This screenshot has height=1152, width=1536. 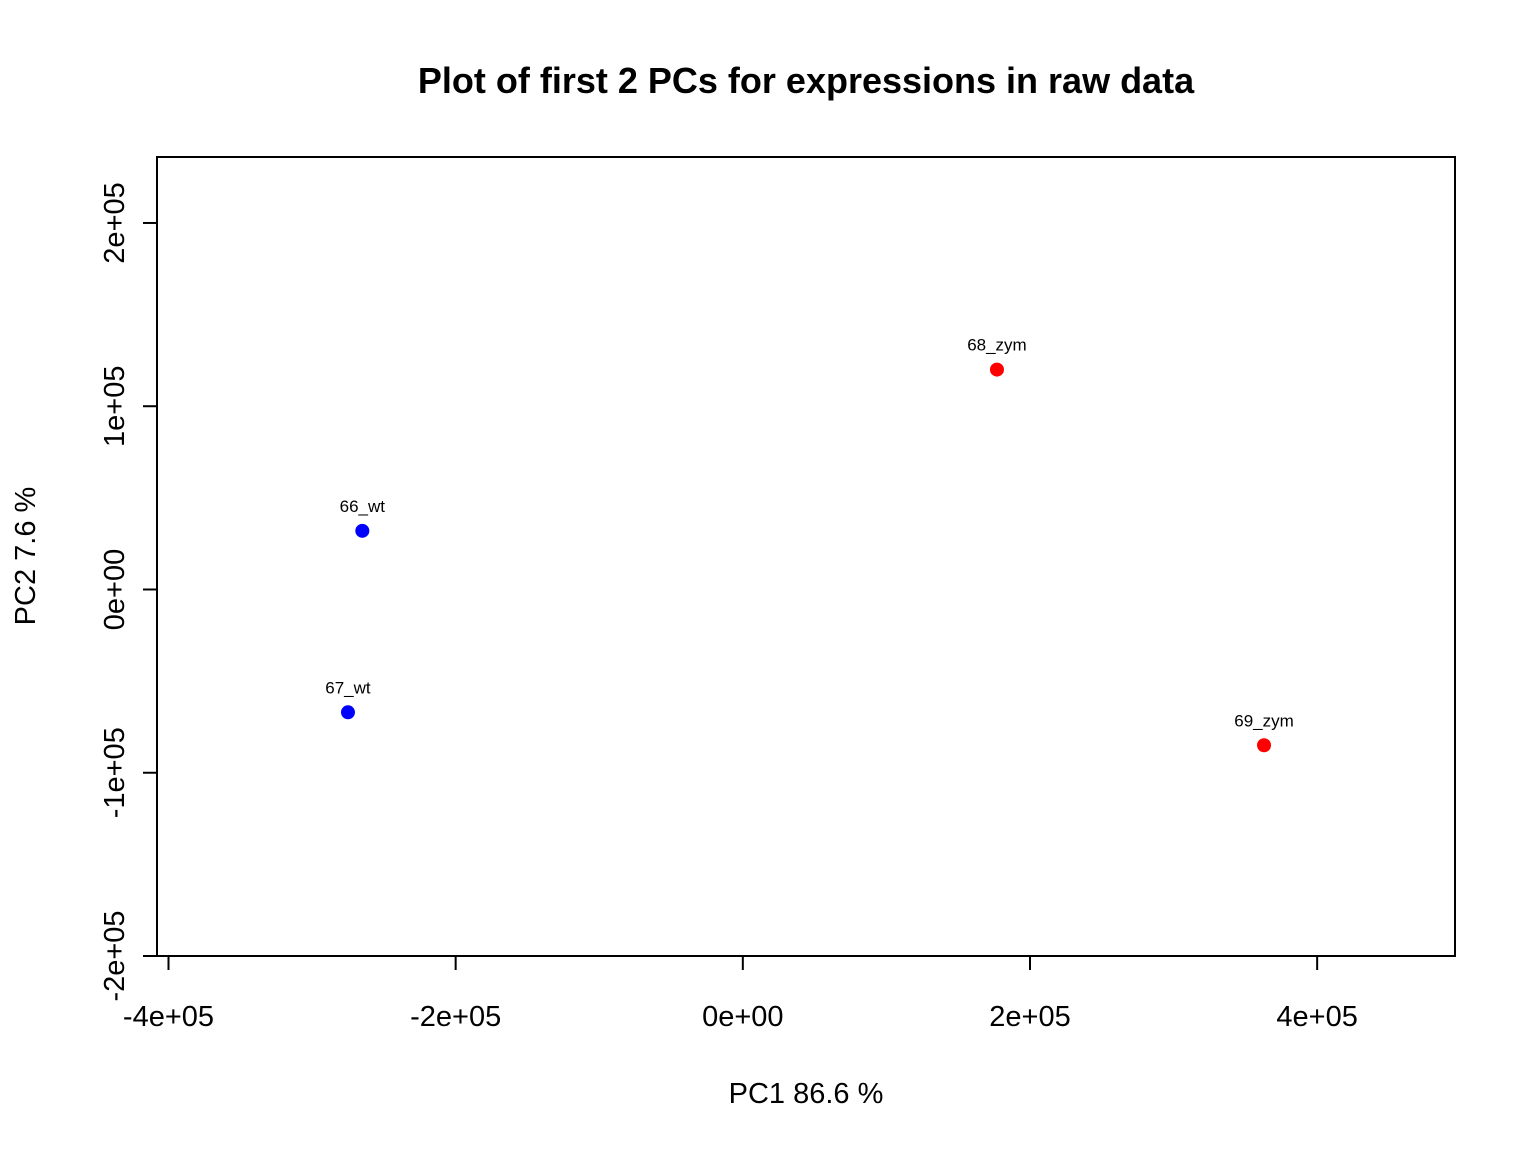 I want to click on y-tick-label: -1e+05, so click(x=115, y=772).